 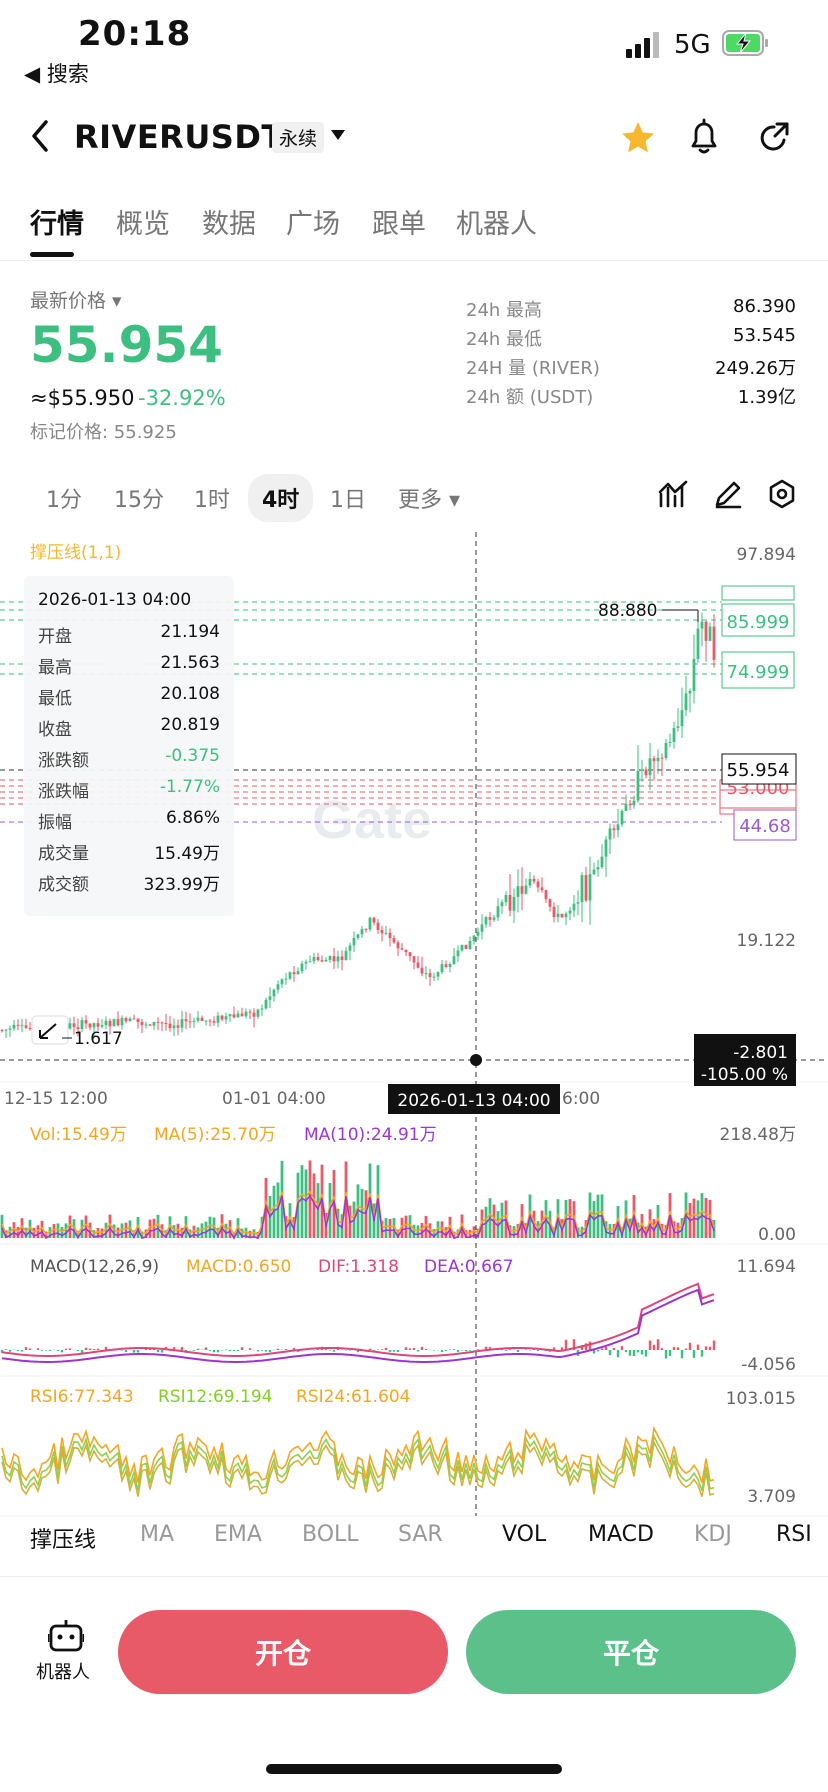 I want to click on tooltip-label-volume: 成交量, so click(x=63, y=854).